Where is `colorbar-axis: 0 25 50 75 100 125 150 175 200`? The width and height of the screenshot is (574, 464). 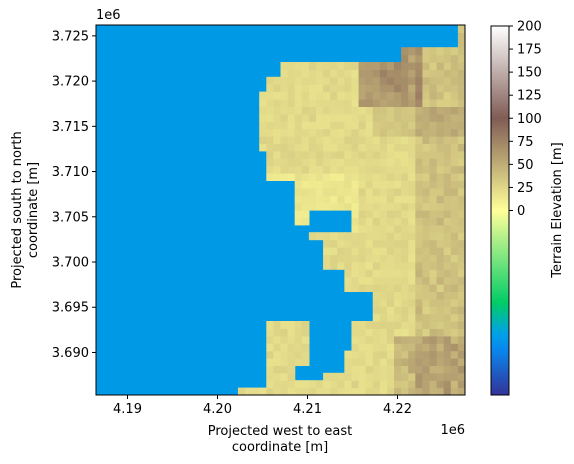
colorbar-axis: 0 25 50 75 100 125 150 175 200 is located at coordinates (525, 119).